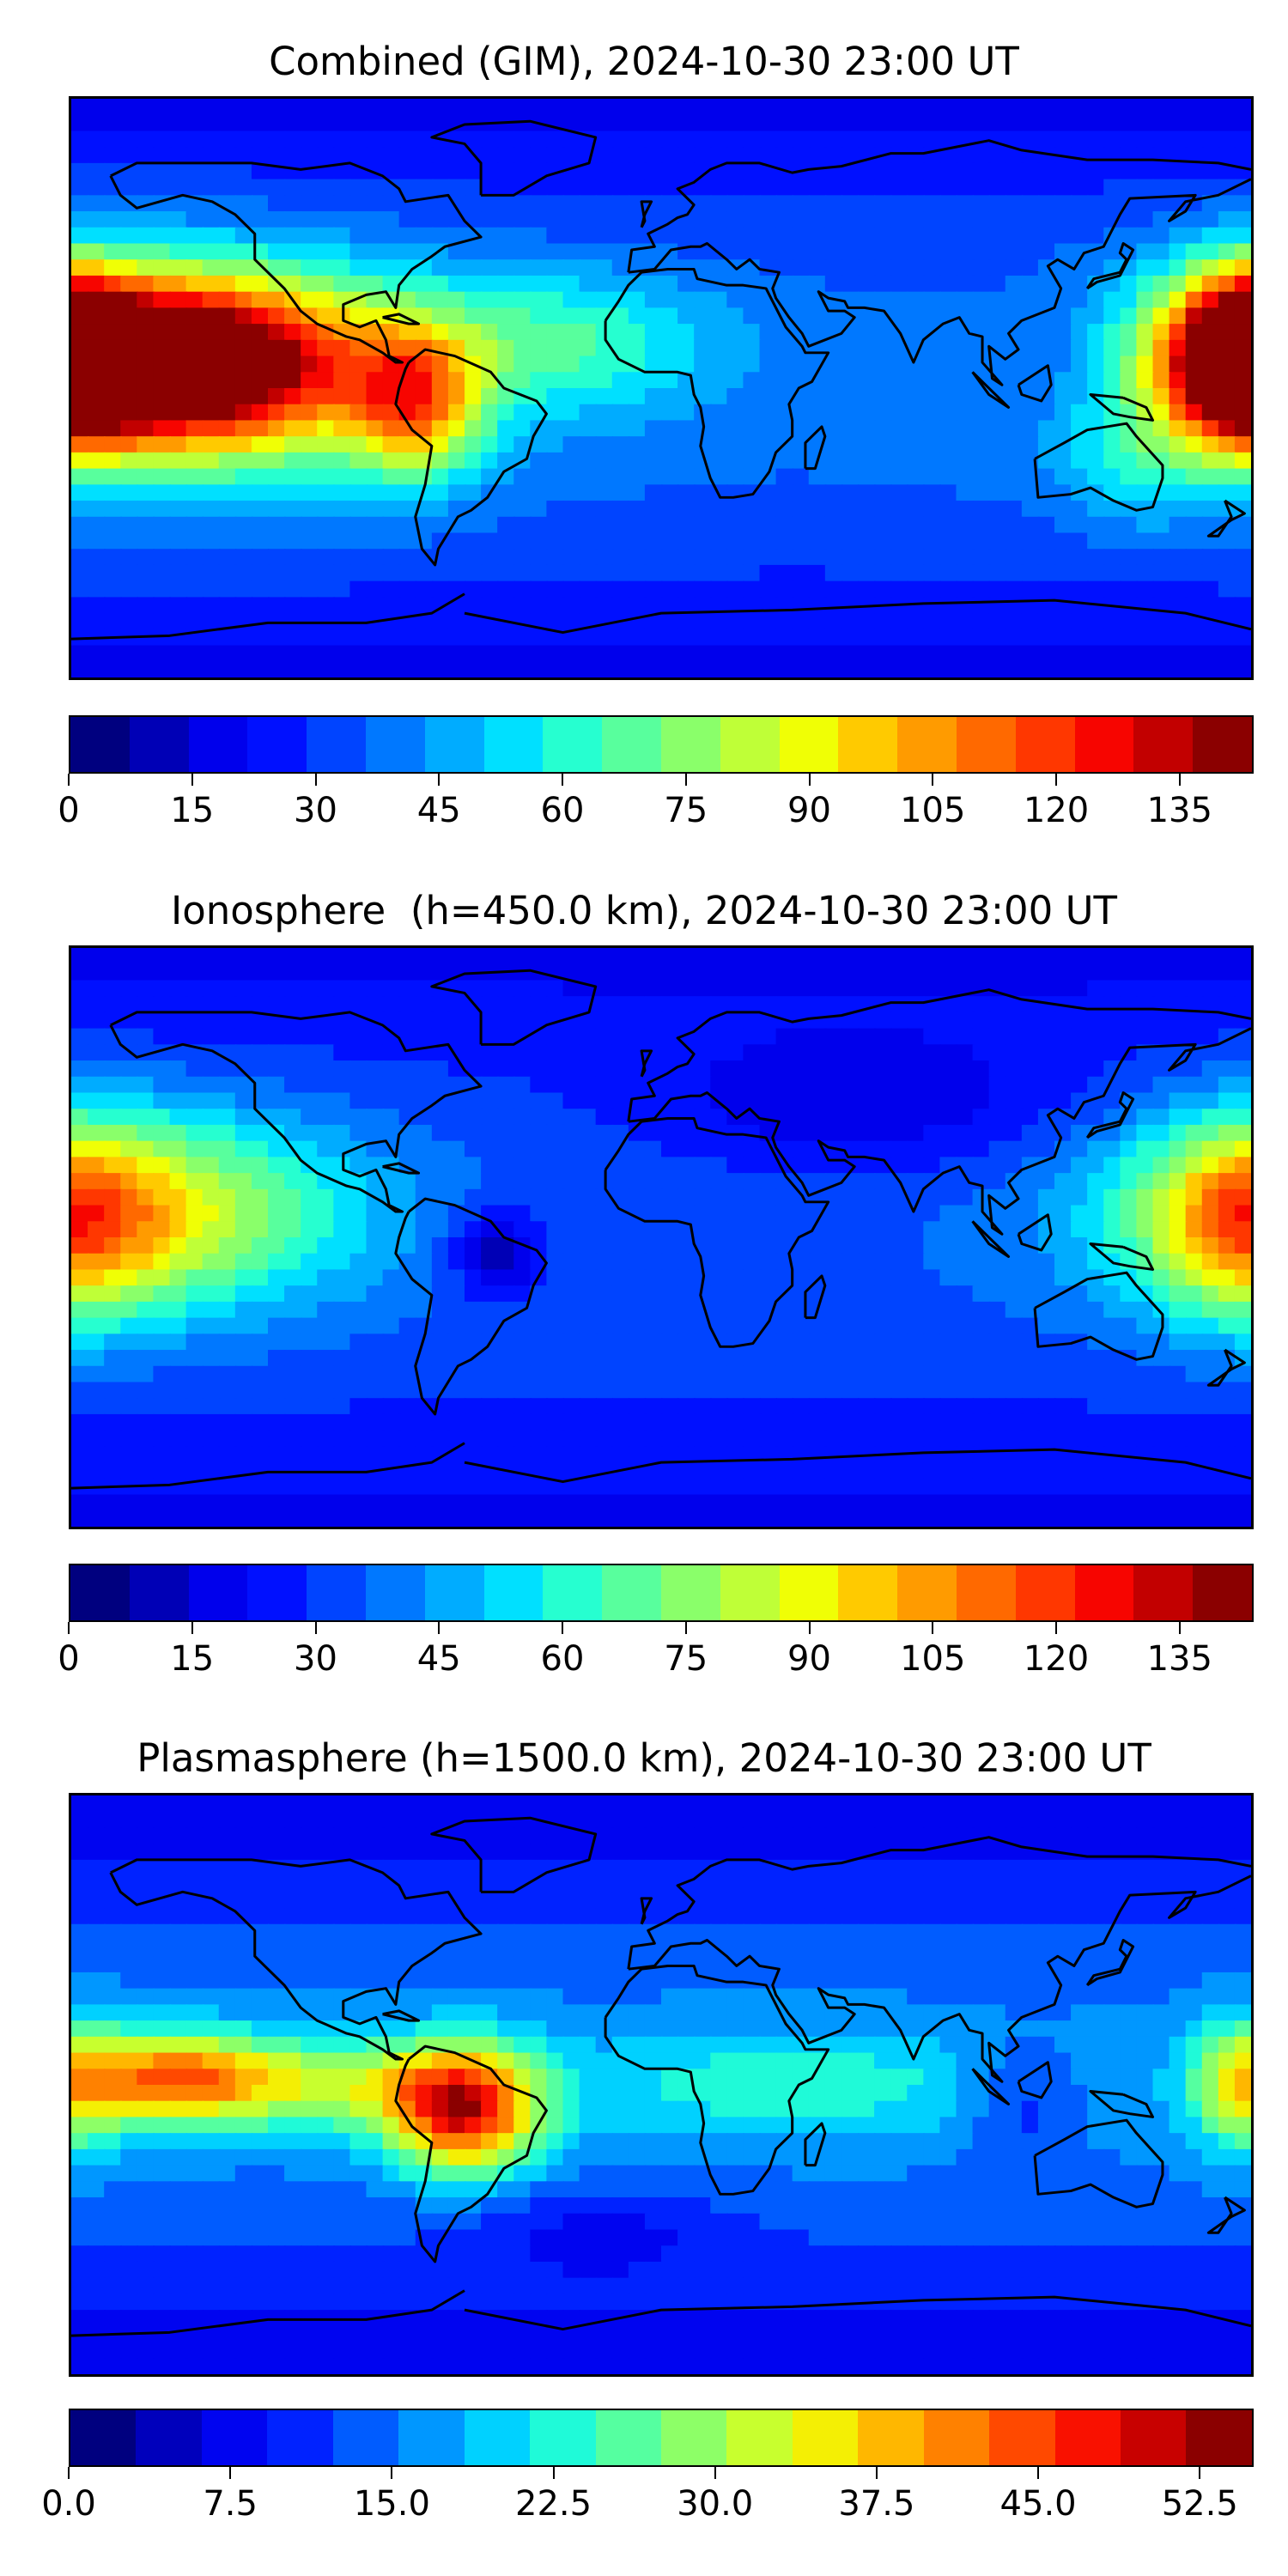 The height and width of the screenshot is (2576, 1288). I want to click on coastline, so click(647, 214).